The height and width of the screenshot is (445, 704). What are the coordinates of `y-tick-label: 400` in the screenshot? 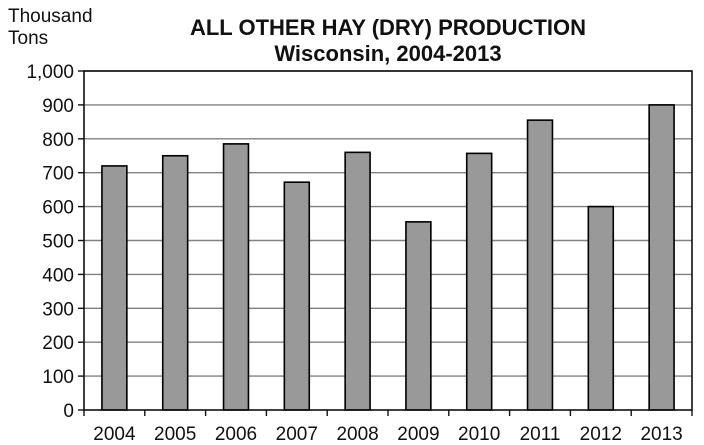 It's located at (58, 275).